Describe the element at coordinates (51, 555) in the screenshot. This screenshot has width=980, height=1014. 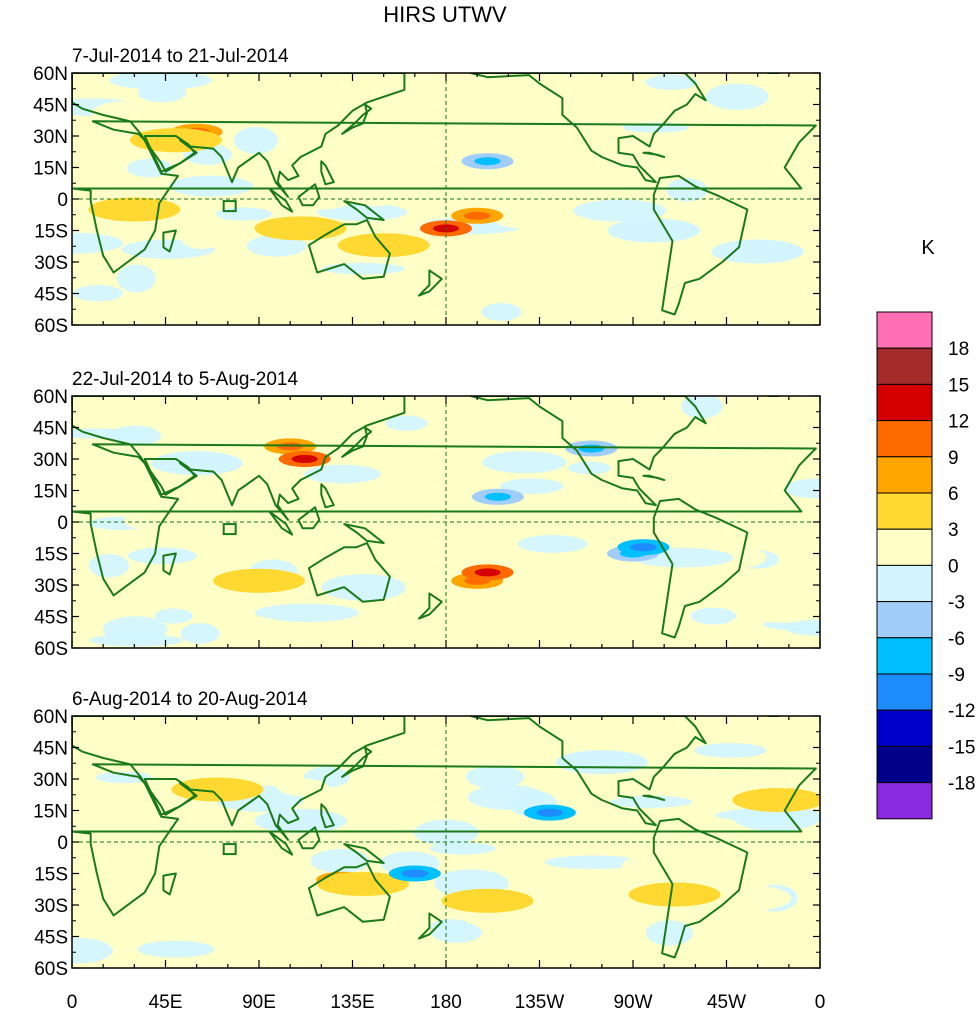
I see `y-tick-label: 15S` at that location.